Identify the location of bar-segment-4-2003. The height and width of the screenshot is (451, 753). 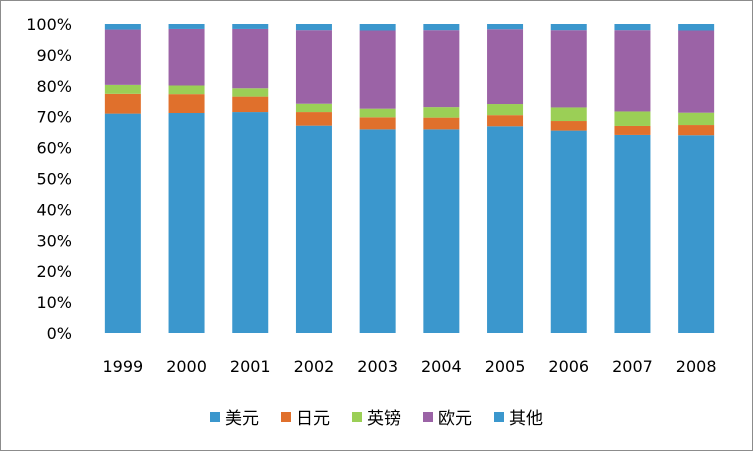
(377, 69).